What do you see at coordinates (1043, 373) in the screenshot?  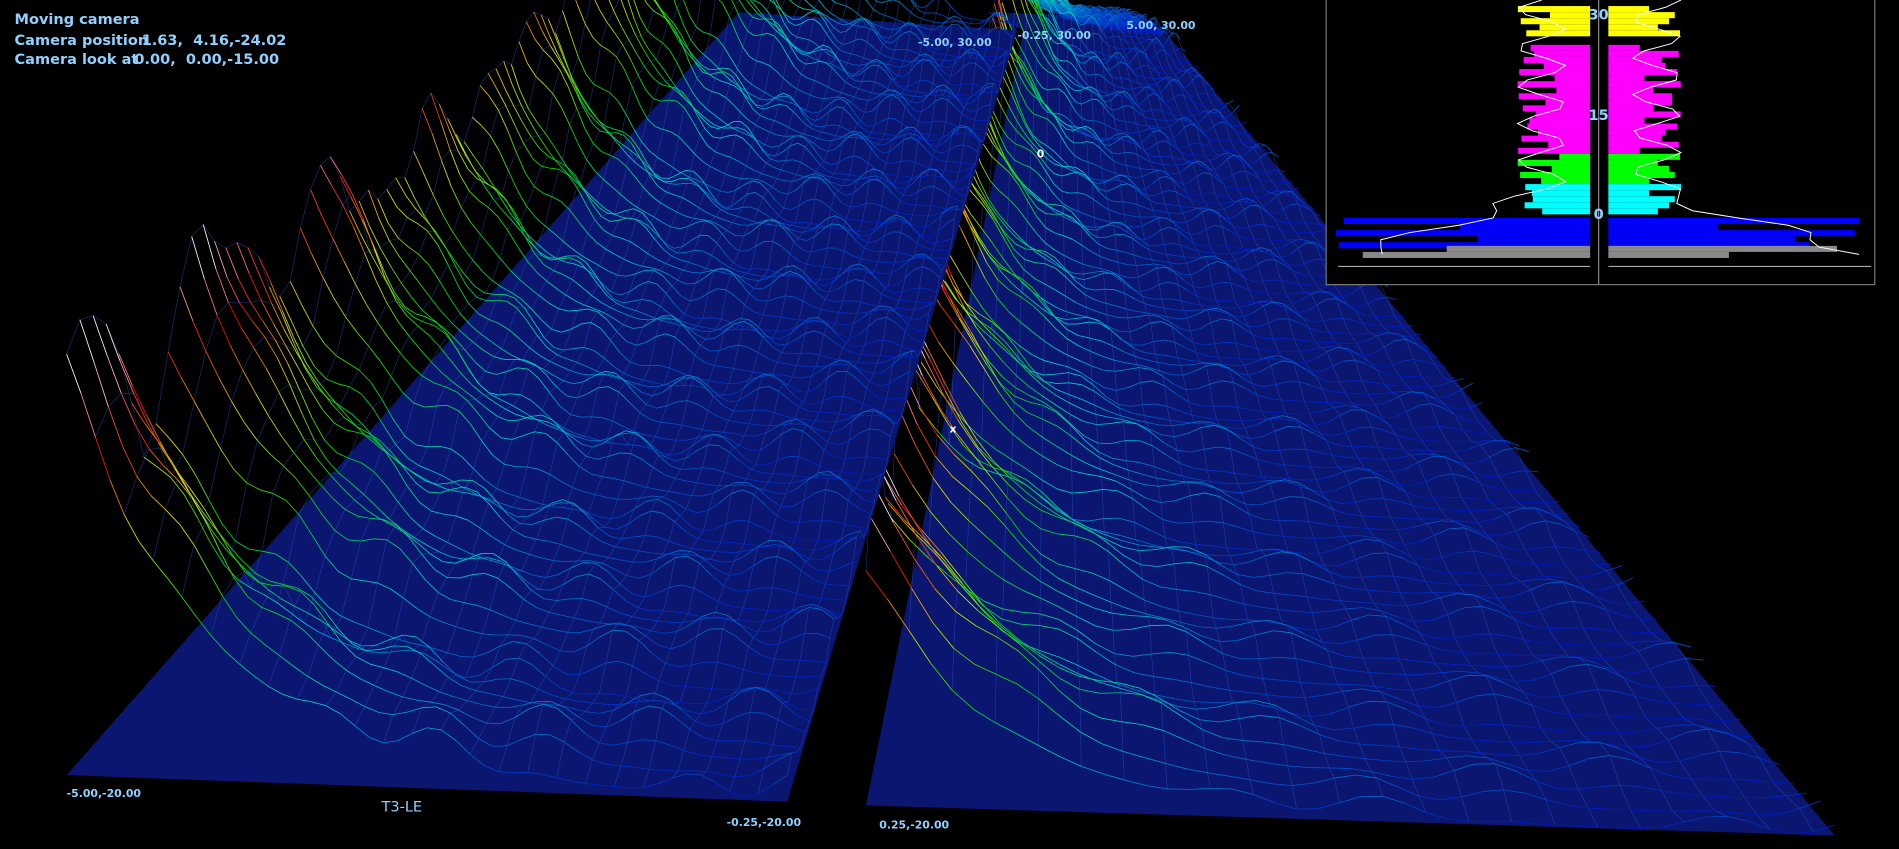 I see `wire-column` at bounding box center [1043, 373].